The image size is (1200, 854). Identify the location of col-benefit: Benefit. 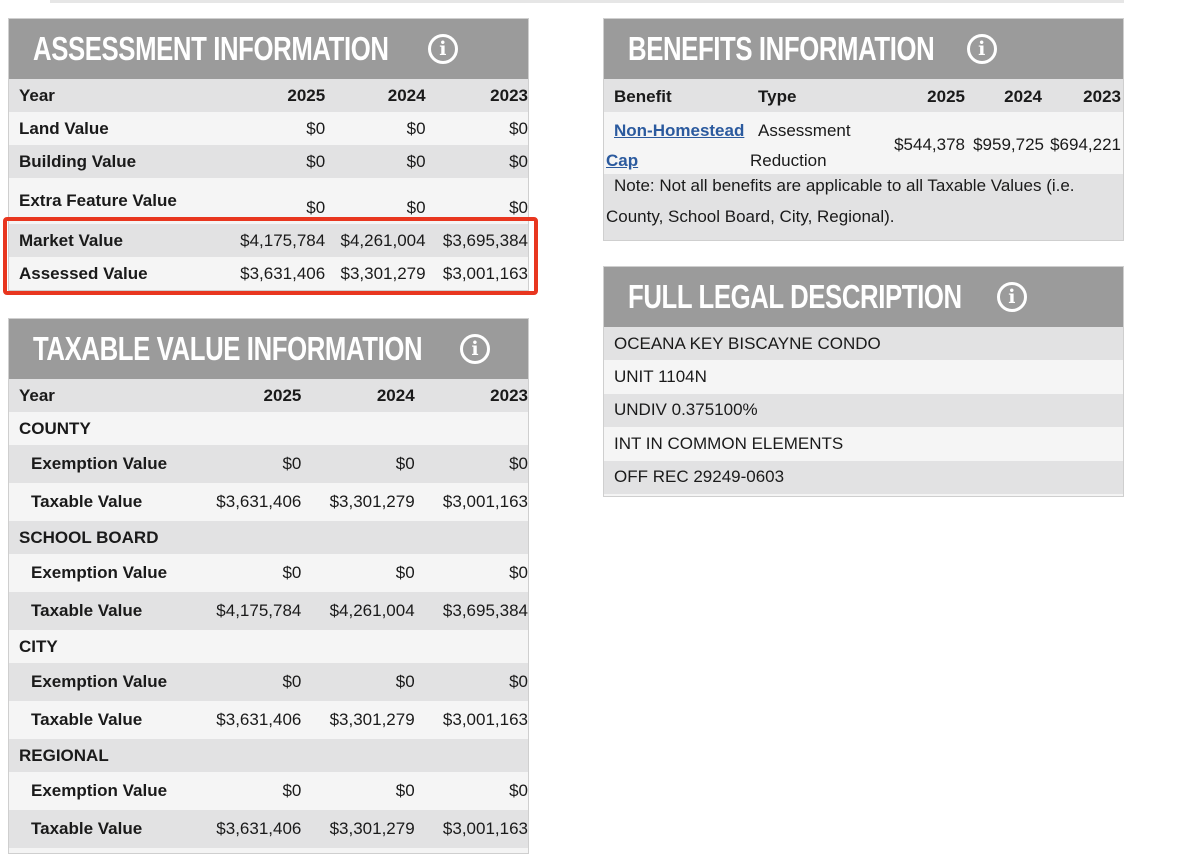
(643, 96).